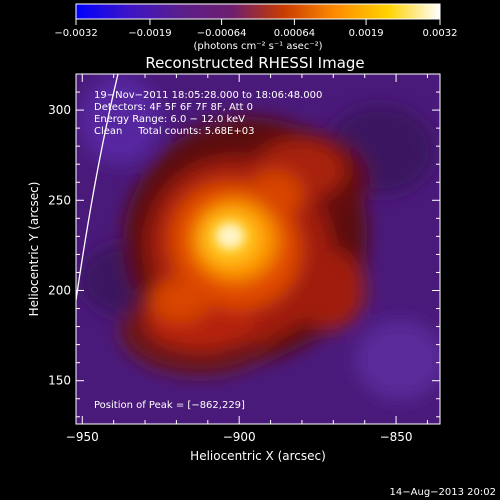  Describe the element at coordinates (257, 46) in the screenshot. I see `colorbar-unit-label: (photons cm⁻² s⁻¹ asec⁻²)` at that location.